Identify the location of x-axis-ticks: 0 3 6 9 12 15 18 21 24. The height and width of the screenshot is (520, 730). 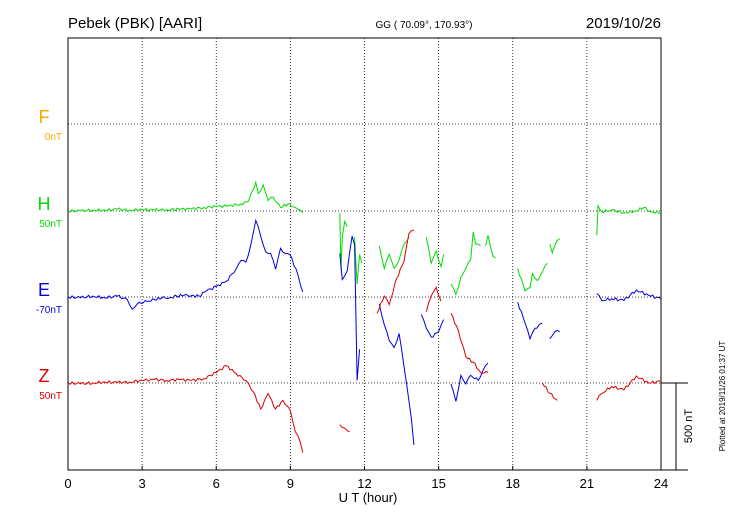
(366, 478).